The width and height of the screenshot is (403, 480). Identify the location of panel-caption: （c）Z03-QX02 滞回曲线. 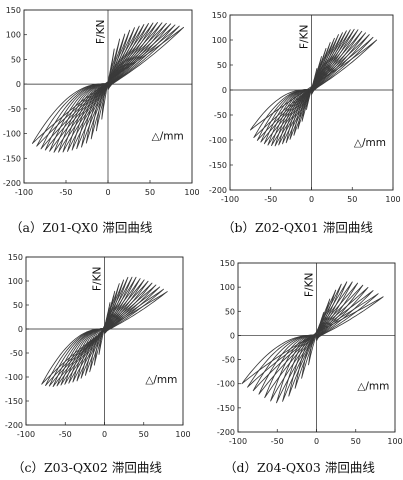
(87, 467).